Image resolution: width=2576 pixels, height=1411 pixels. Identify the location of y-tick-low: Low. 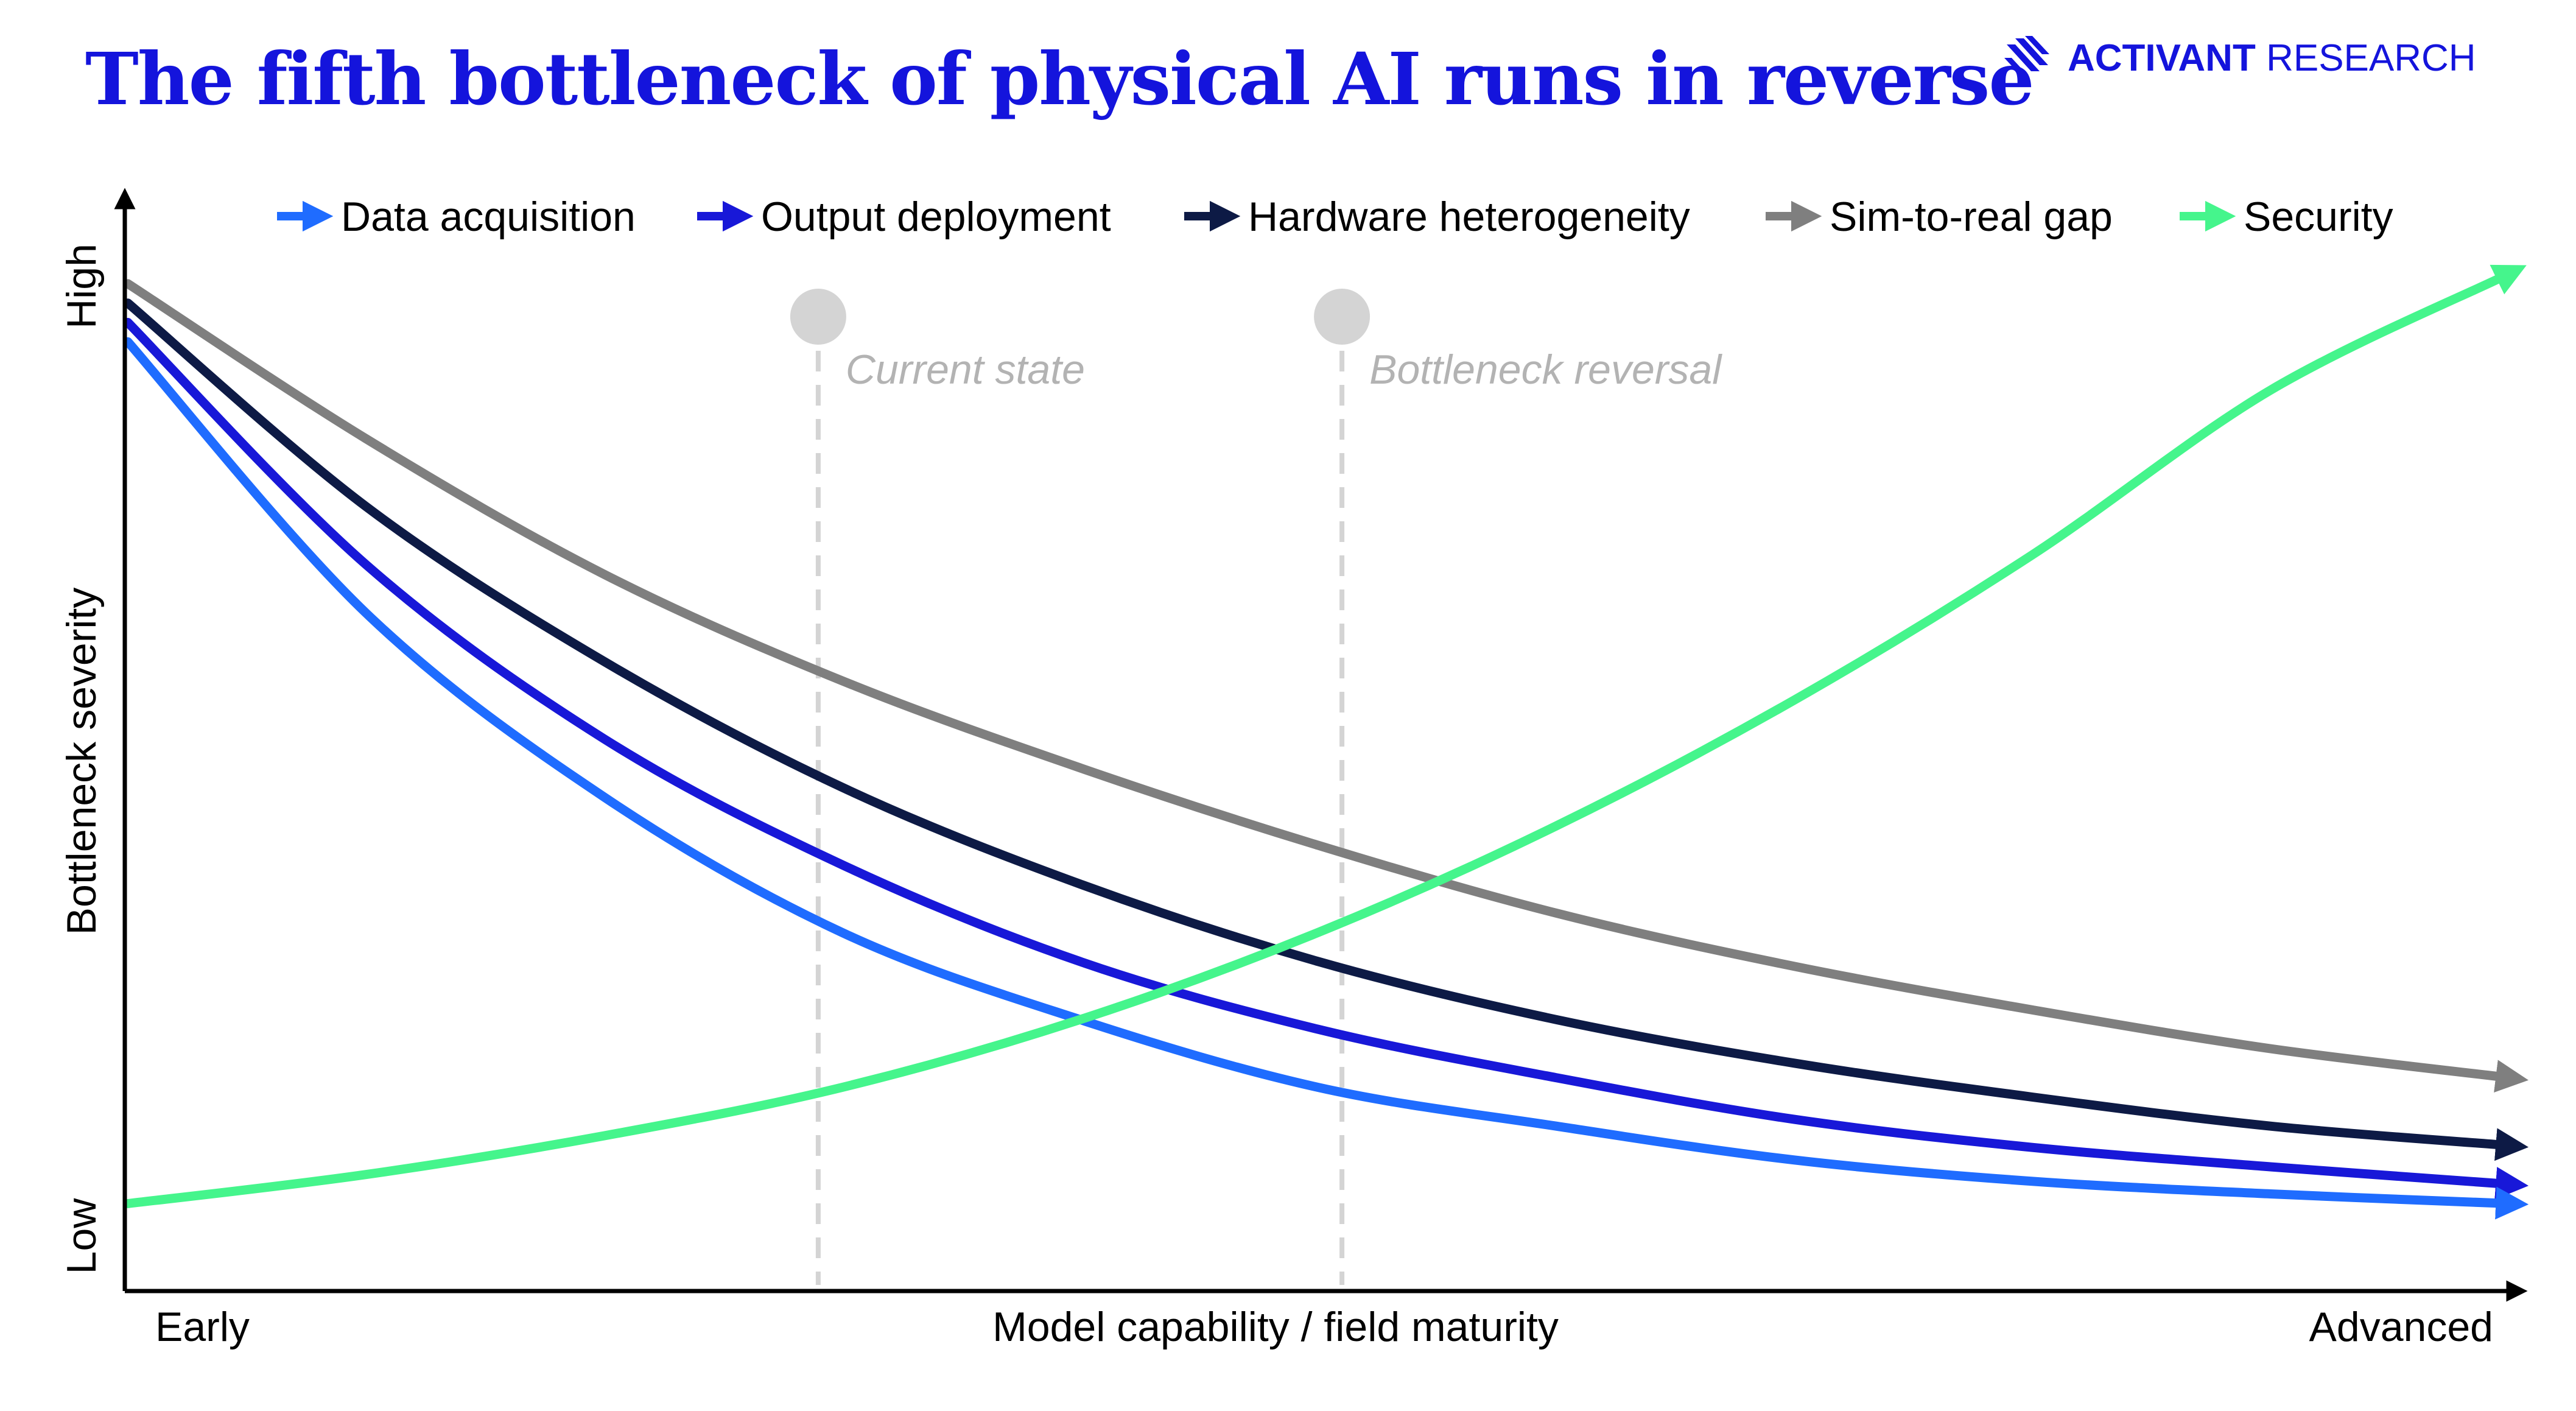
(81, 1236).